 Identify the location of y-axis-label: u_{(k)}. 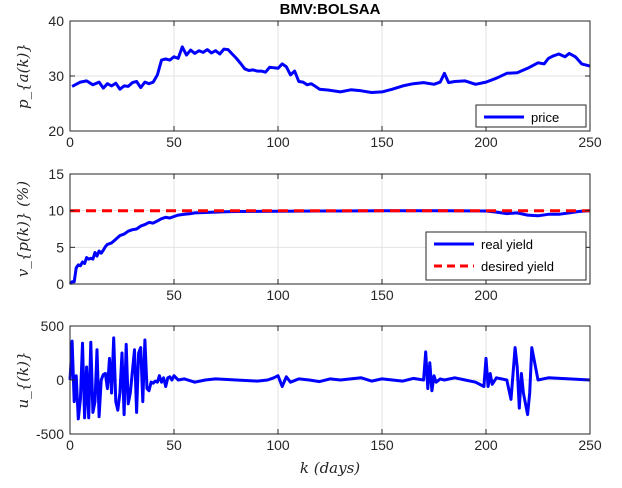
(23, 379).